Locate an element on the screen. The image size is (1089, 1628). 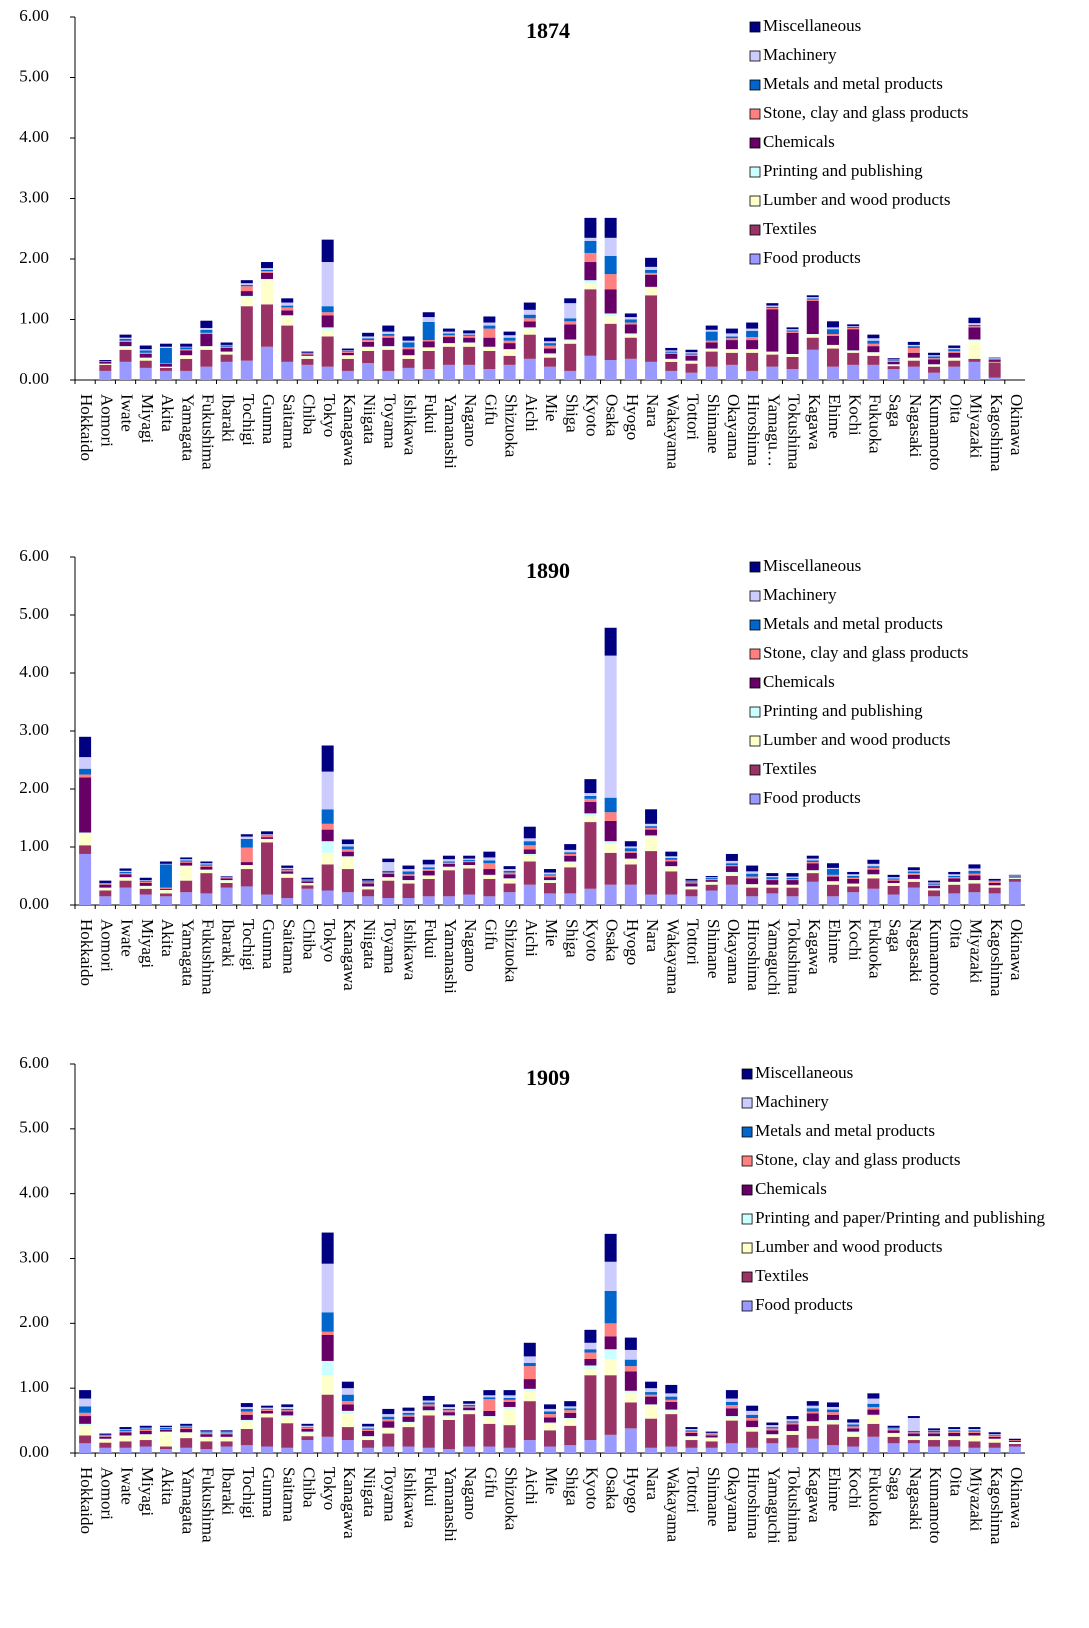
x-tick-label: Ishikawa is located at coordinates (410, 425).